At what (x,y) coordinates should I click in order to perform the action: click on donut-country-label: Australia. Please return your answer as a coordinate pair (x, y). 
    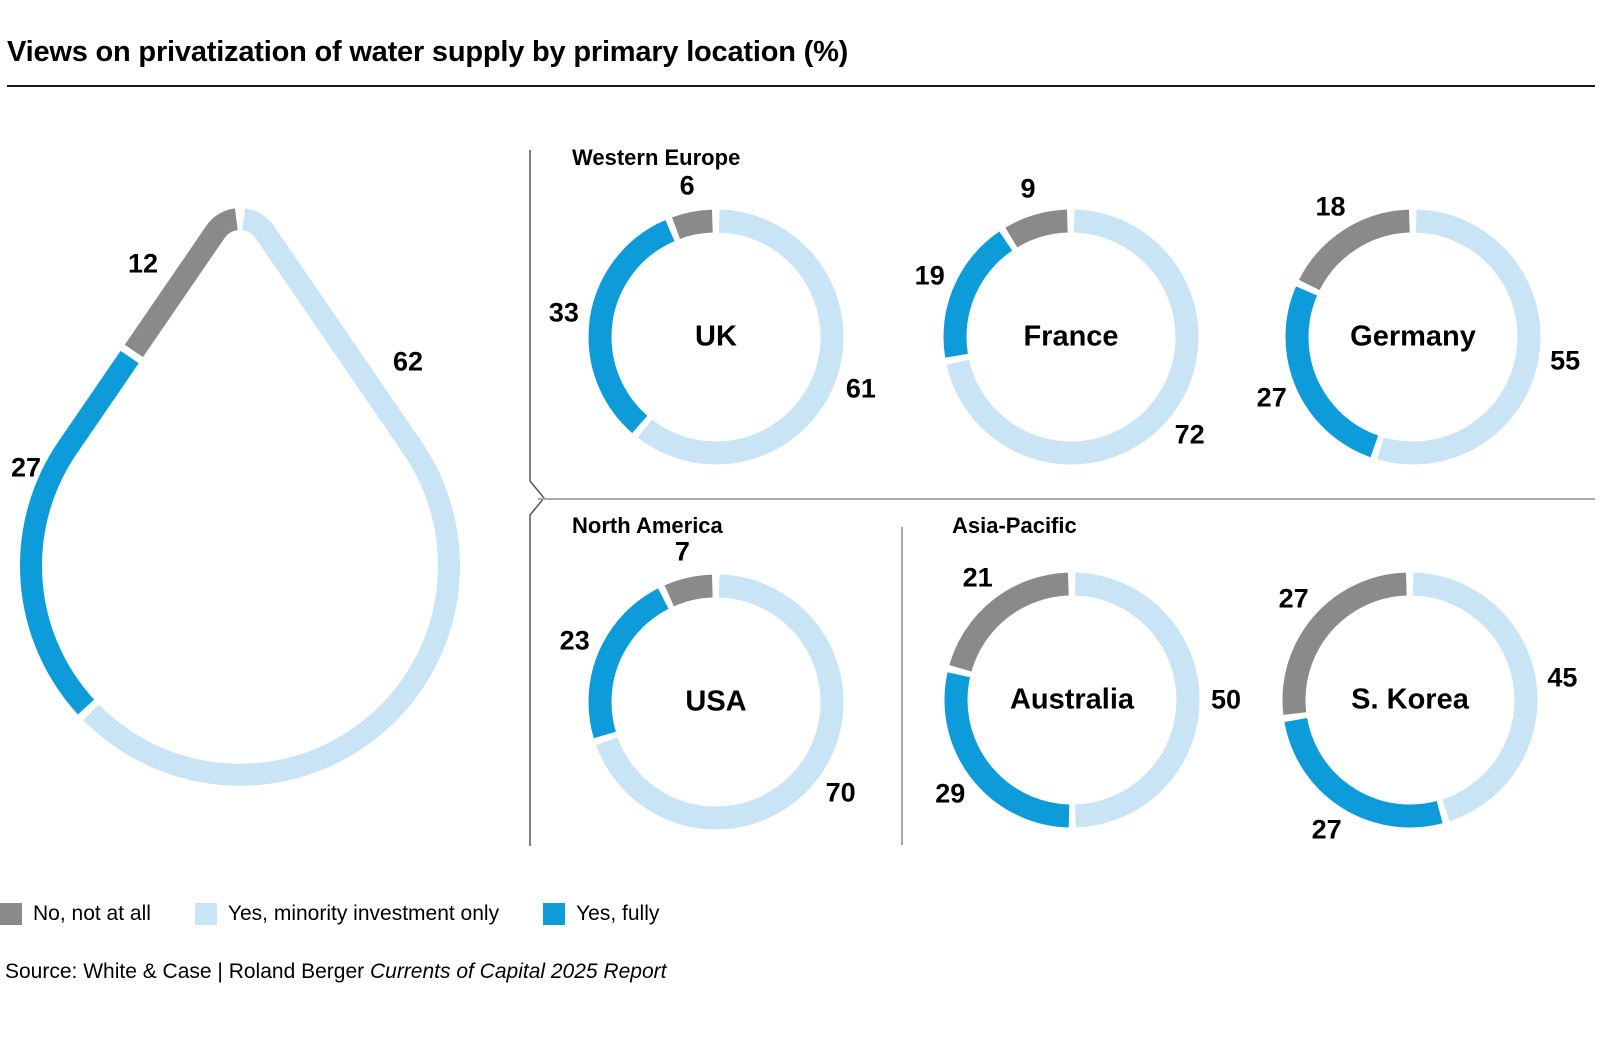
    Looking at the image, I should click on (1072, 699).